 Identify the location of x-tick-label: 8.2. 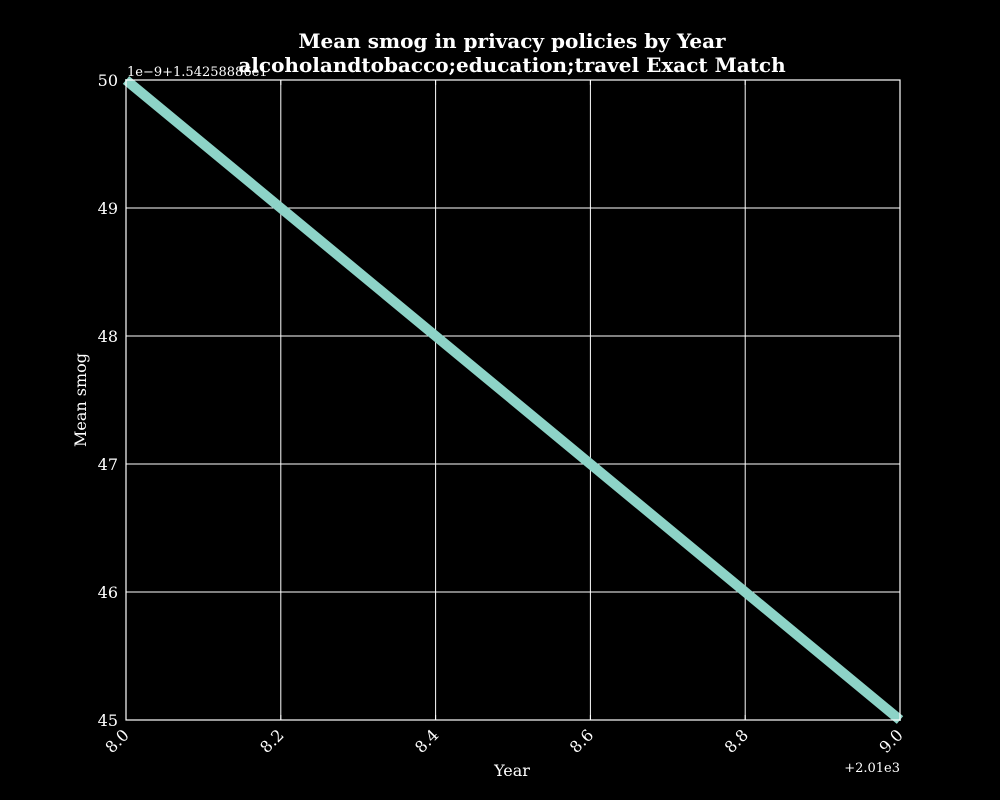
(271, 740).